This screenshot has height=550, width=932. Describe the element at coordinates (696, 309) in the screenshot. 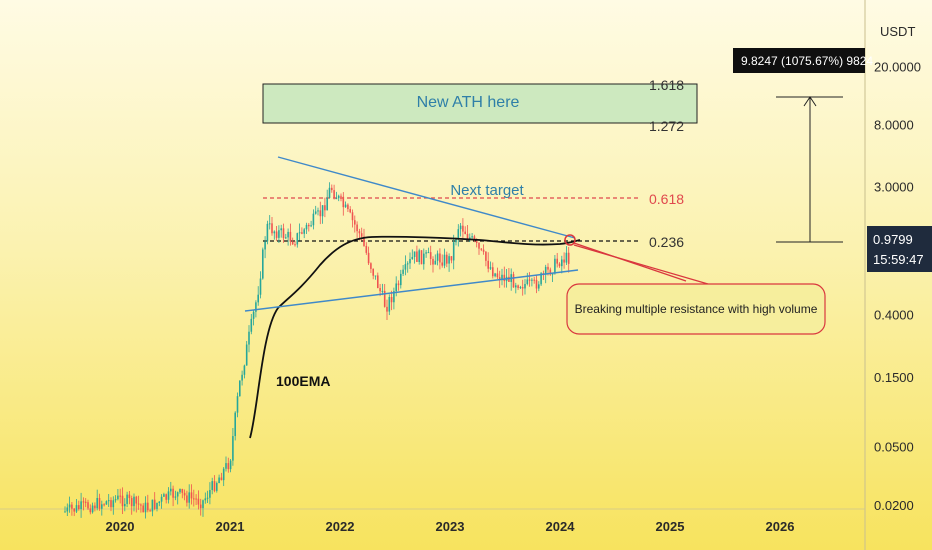

I see `callout-box` at that location.